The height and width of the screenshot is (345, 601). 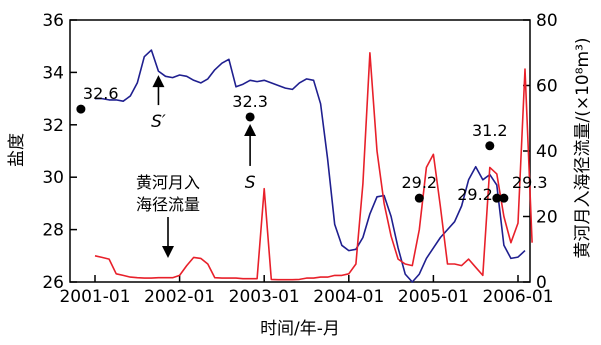 What do you see at coordinates (490, 130) in the screenshot?
I see `annotation-label: 31.2` at bounding box center [490, 130].